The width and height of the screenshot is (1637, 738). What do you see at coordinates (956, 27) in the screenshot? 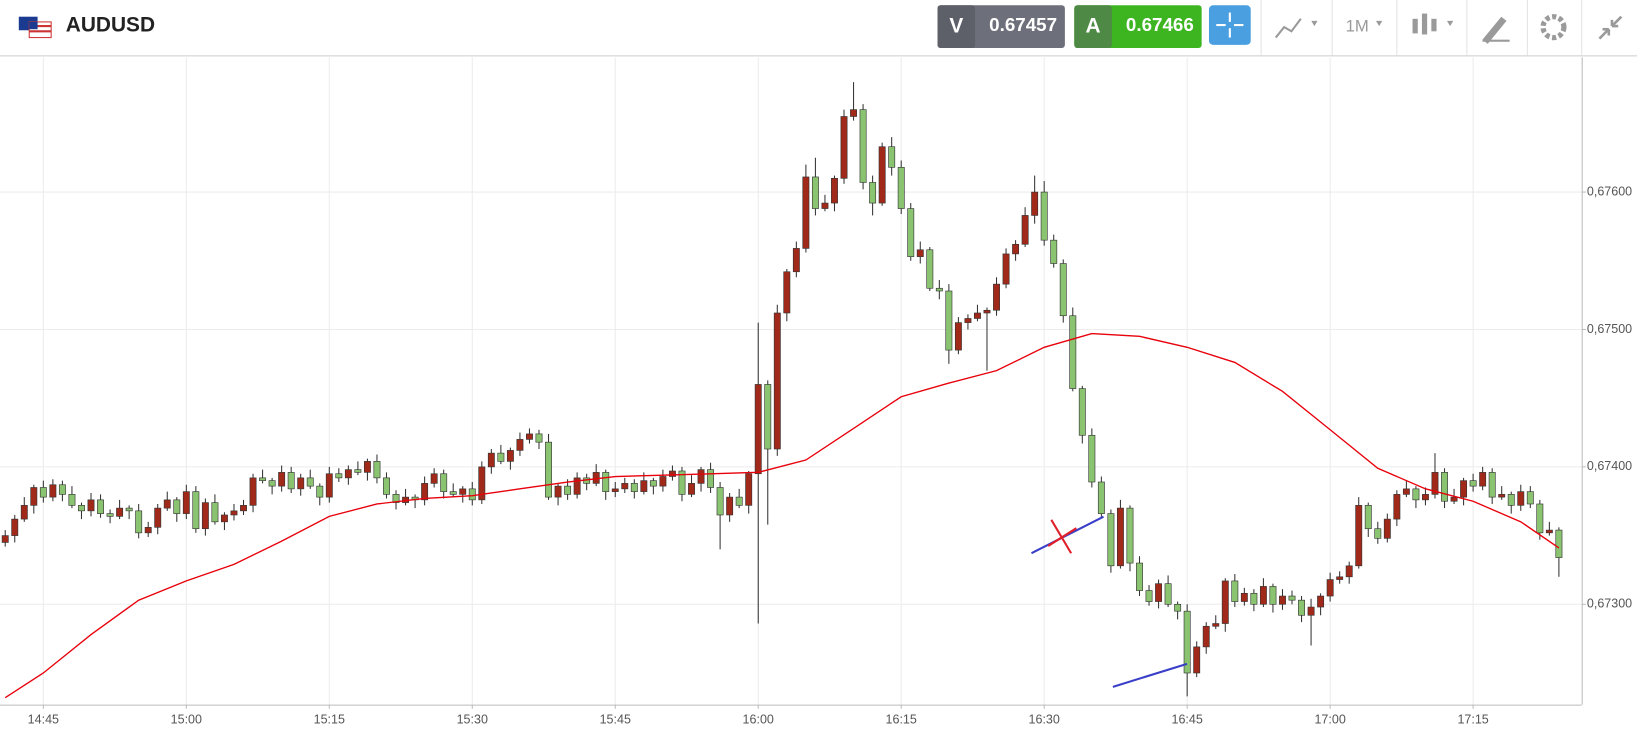
I see `sell-label-bg` at bounding box center [956, 27].